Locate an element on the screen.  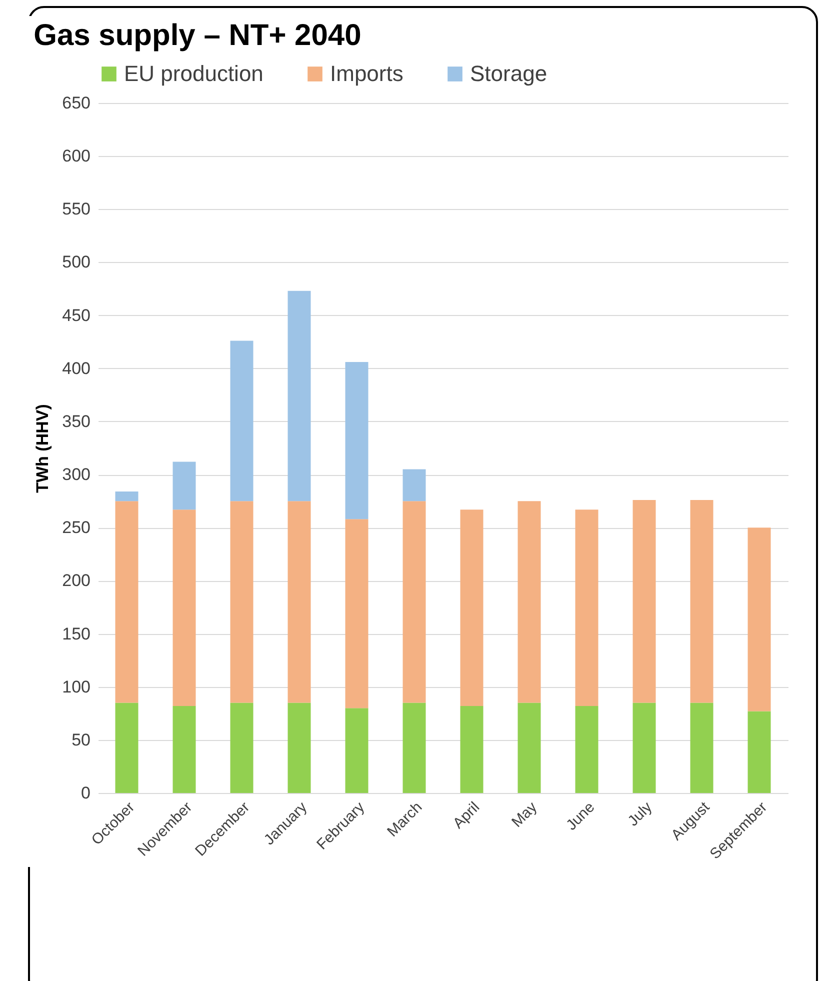
legend-label: EU production is located at coordinates (194, 73).